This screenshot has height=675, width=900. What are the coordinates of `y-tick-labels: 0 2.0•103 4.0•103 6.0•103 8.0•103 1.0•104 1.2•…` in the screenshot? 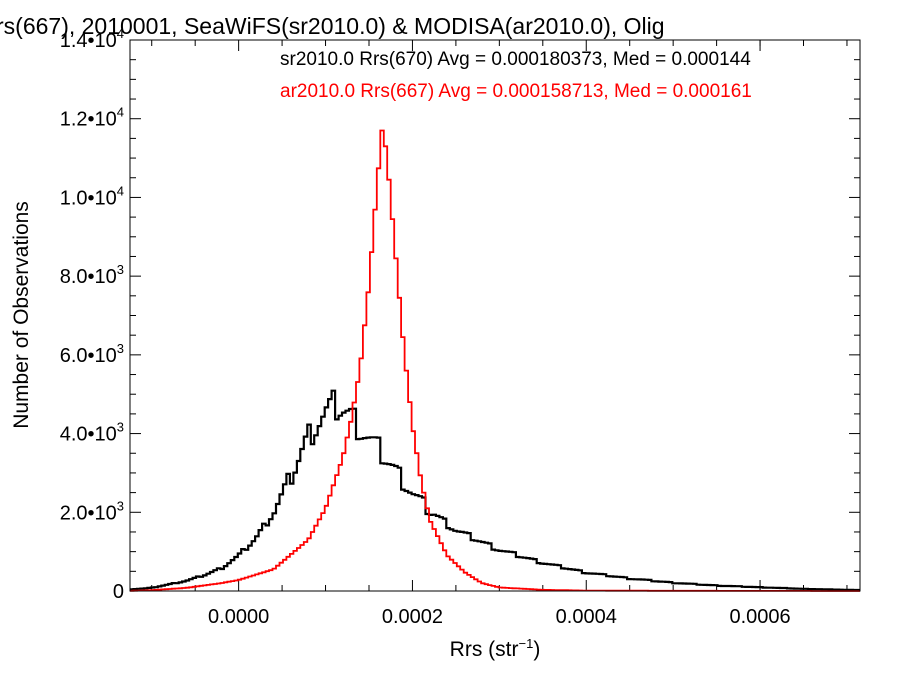 It's located at (92, 314).